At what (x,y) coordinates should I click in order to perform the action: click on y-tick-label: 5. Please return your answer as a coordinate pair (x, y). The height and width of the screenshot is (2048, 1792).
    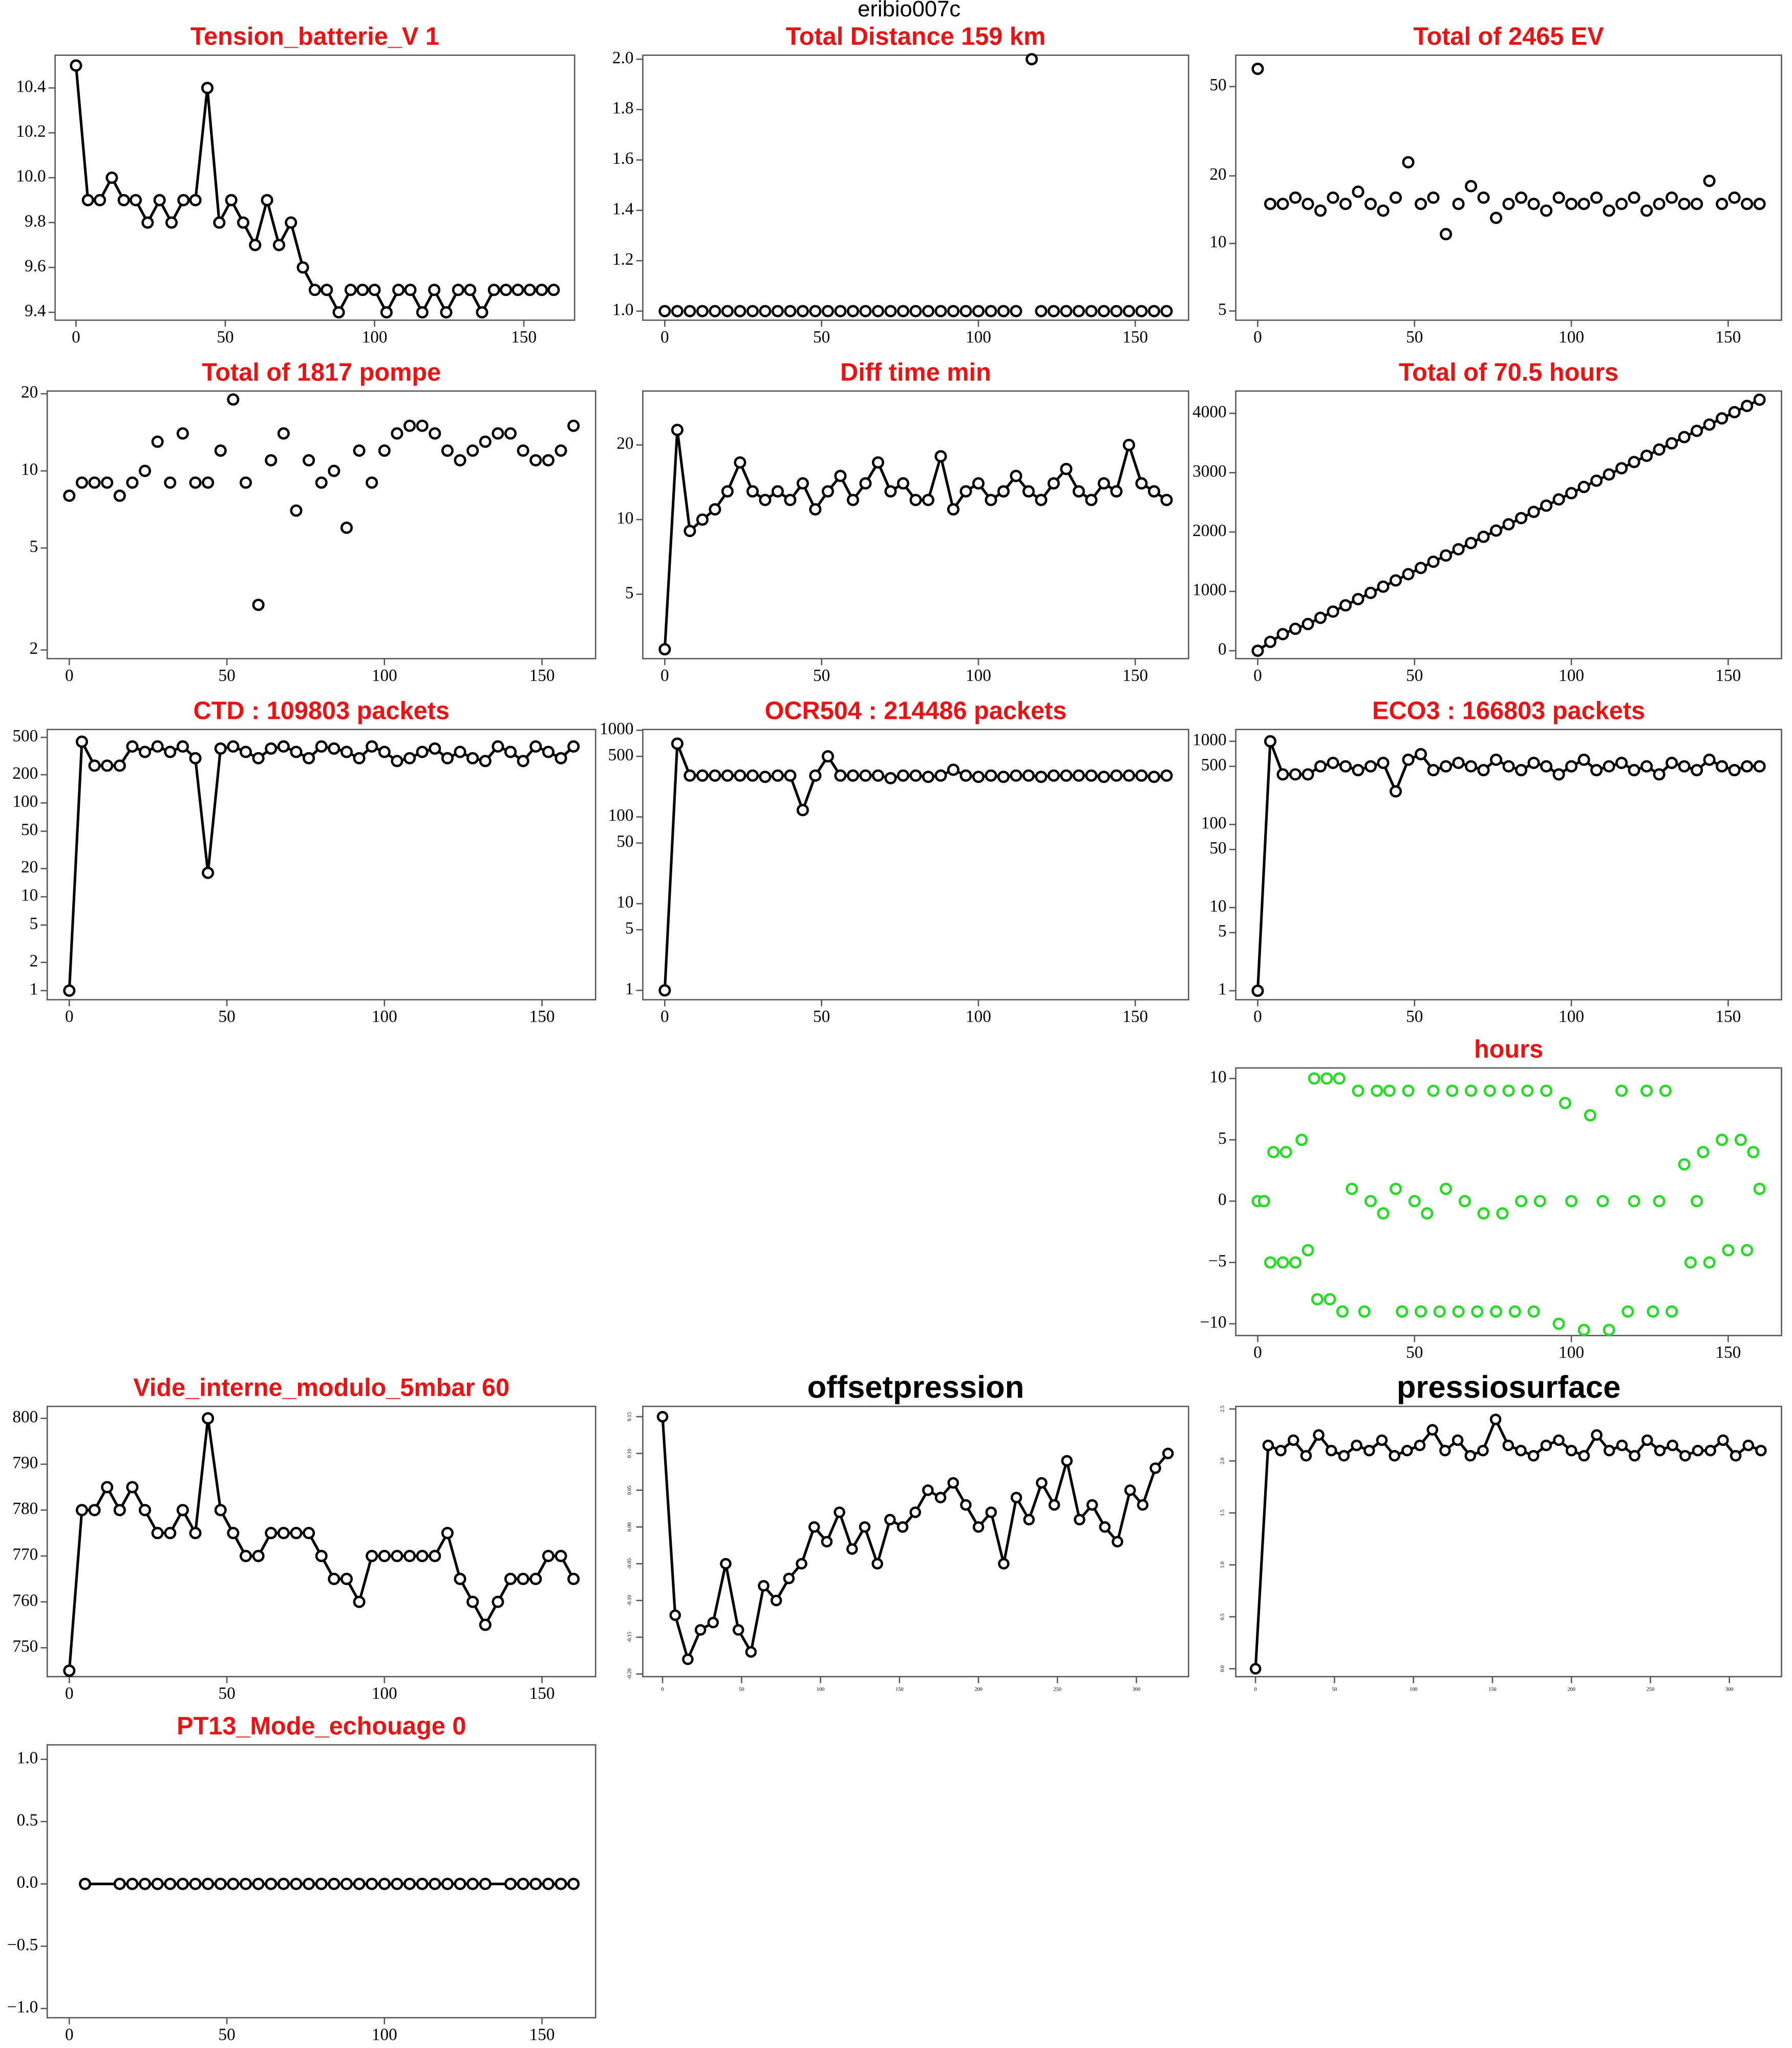
    Looking at the image, I should click on (629, 928).